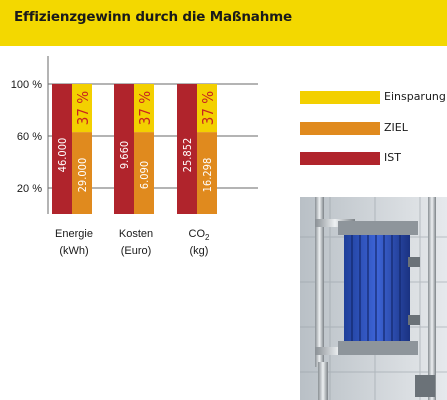  What do you see at coordinates (73, 251) in the screenshot?
I see `category-unit-label: (kWh)` at bounding box center [73, 251].